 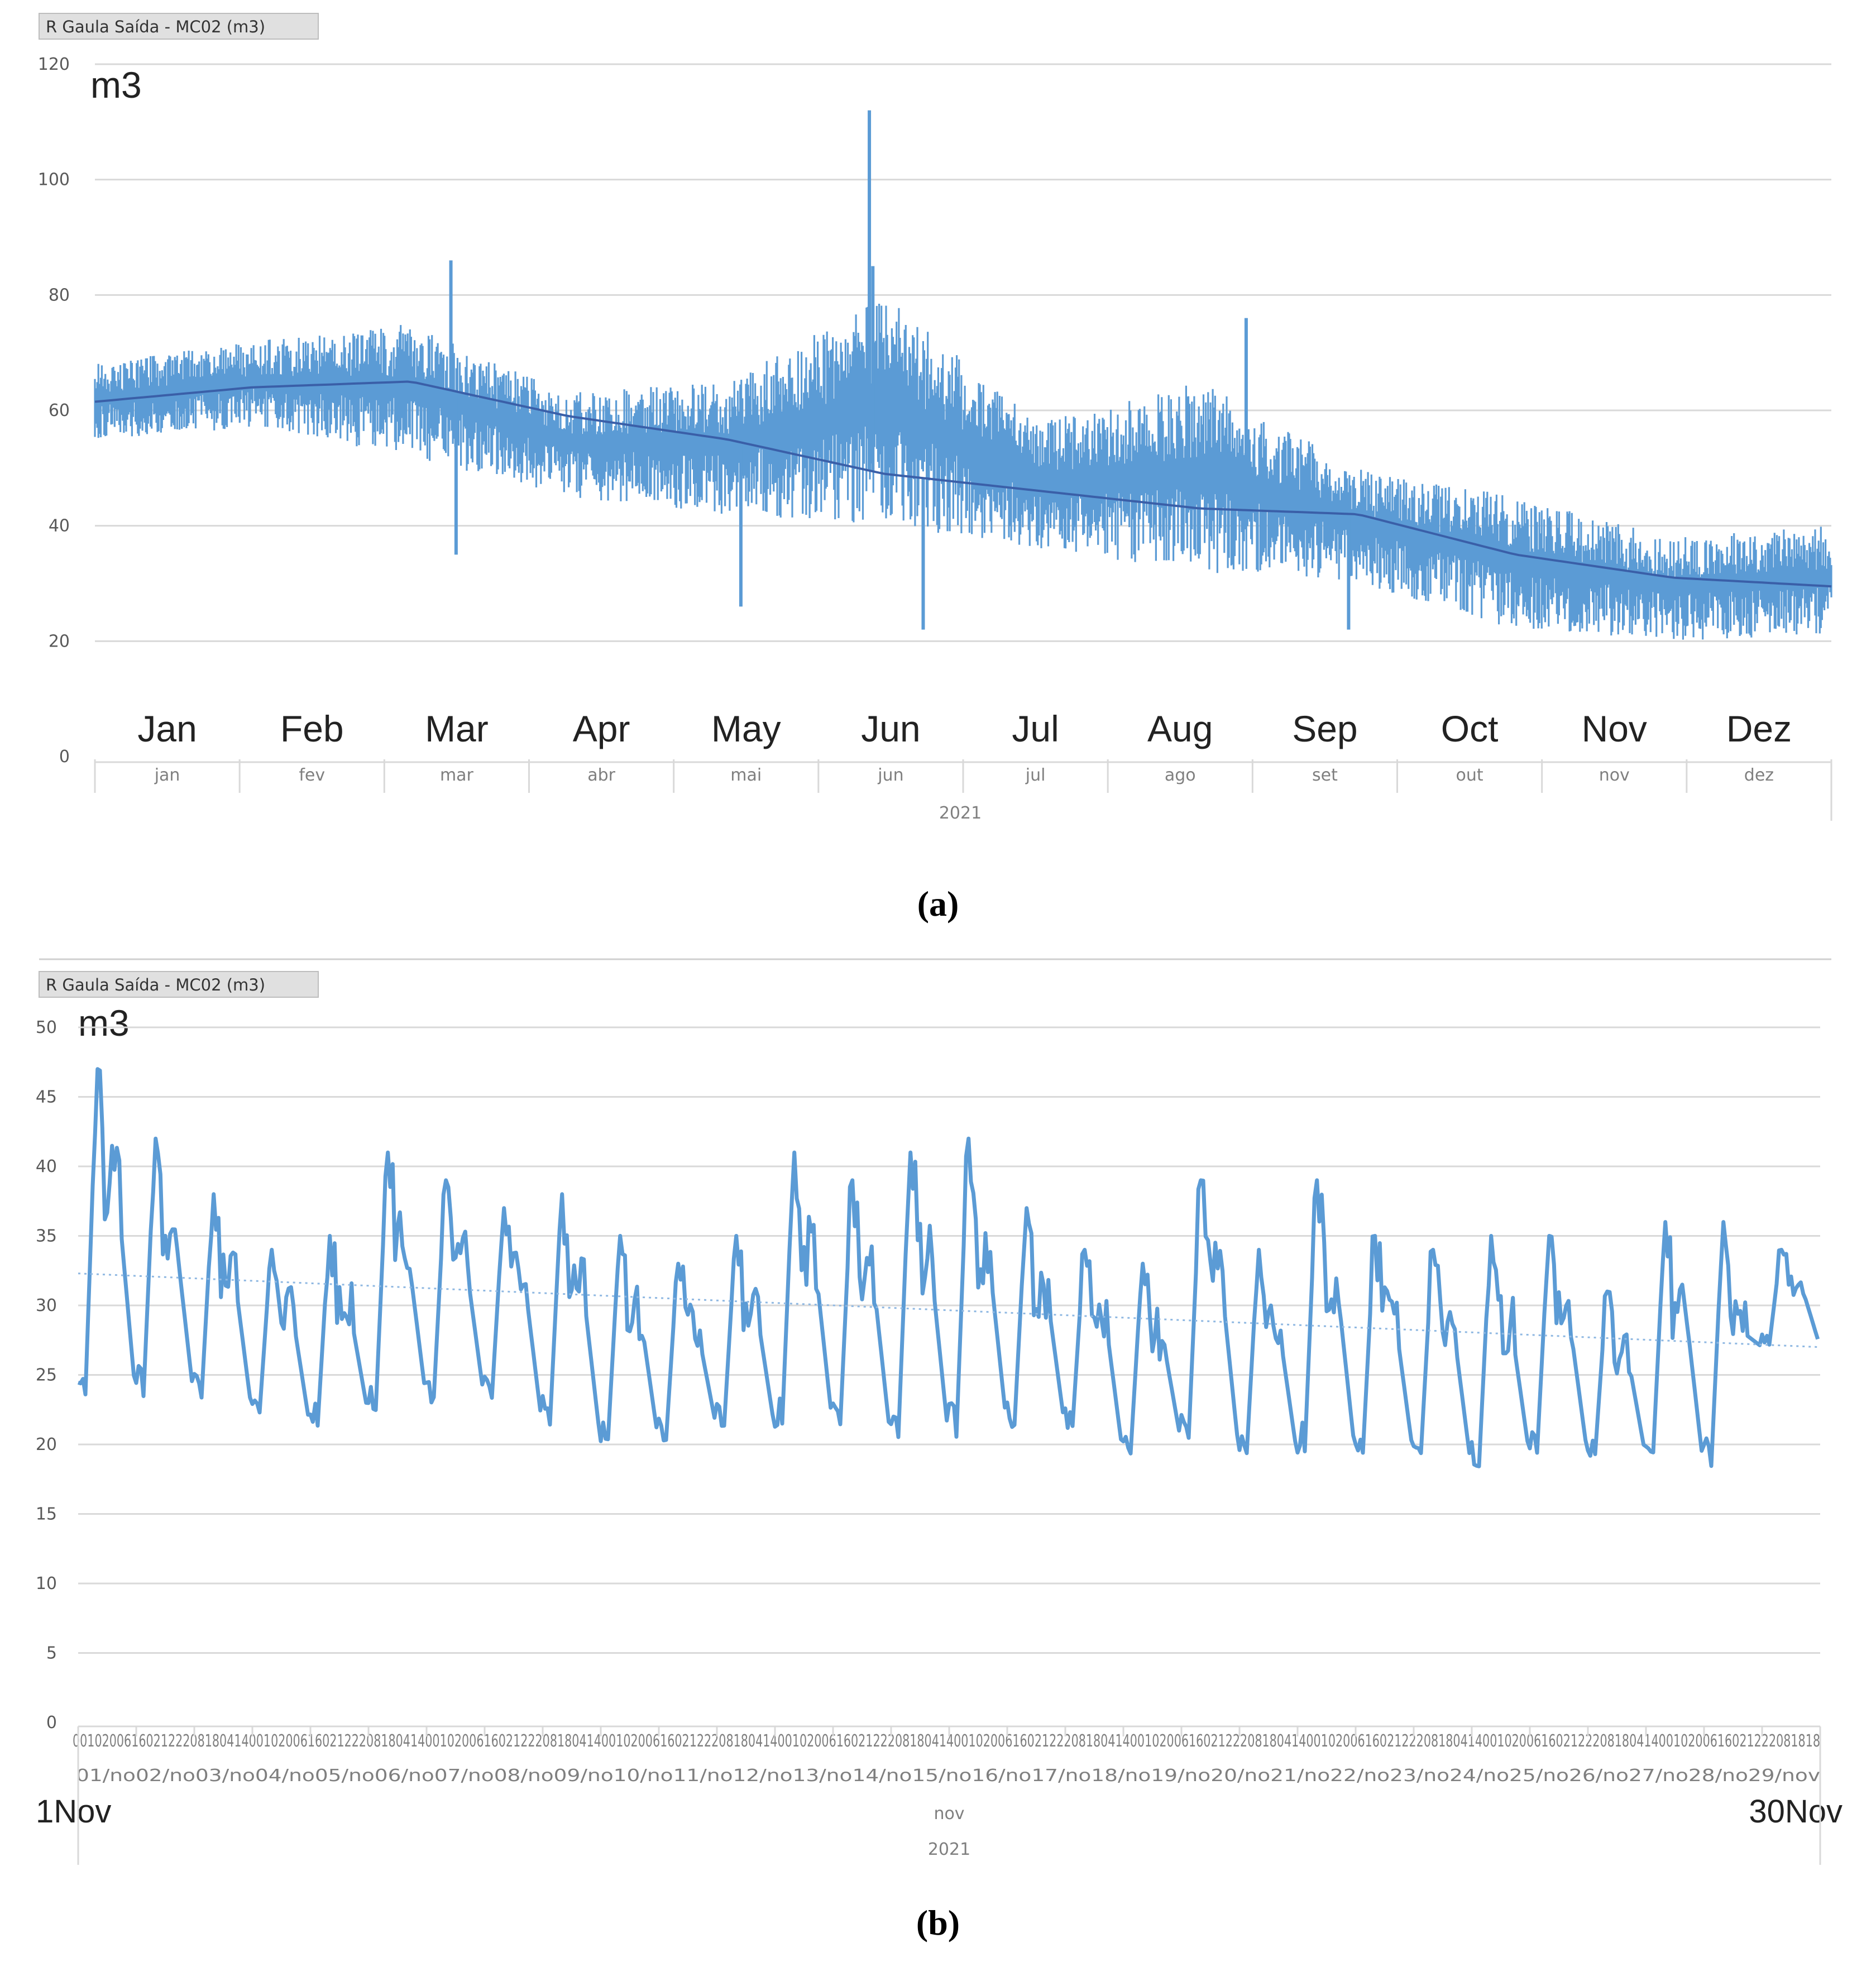 I want to click on panel-a-month-label: Dez, so click(x=1759, y=728).